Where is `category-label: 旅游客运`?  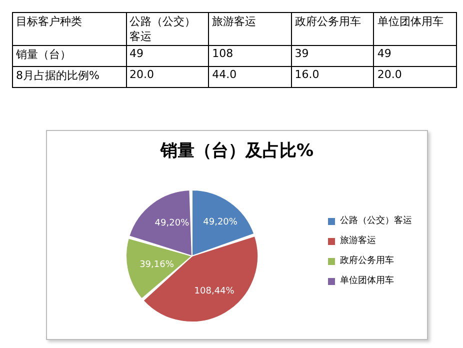
category-label: 旅游客运 is located at coordinates (234, 21).